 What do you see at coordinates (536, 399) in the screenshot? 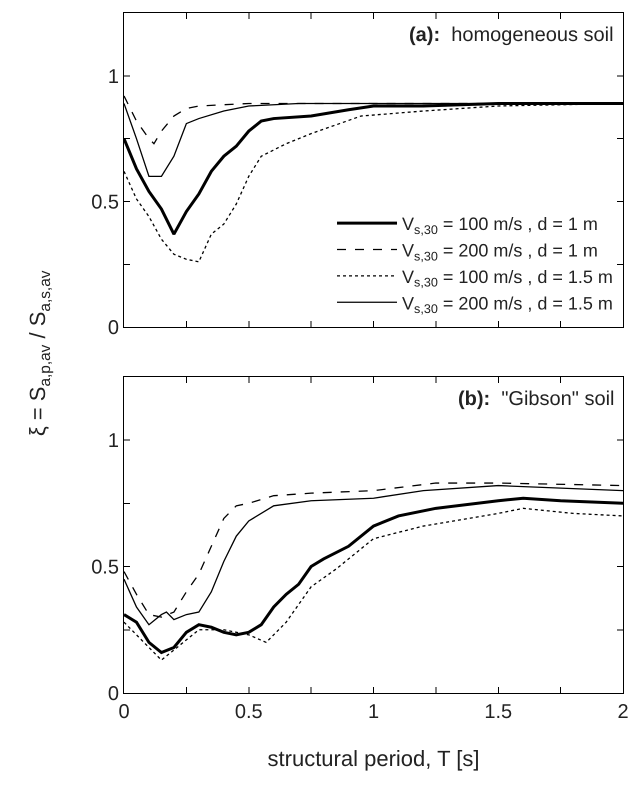
I see `annotation: (b): "Gibson" soil` at bounding box center [536, 399].